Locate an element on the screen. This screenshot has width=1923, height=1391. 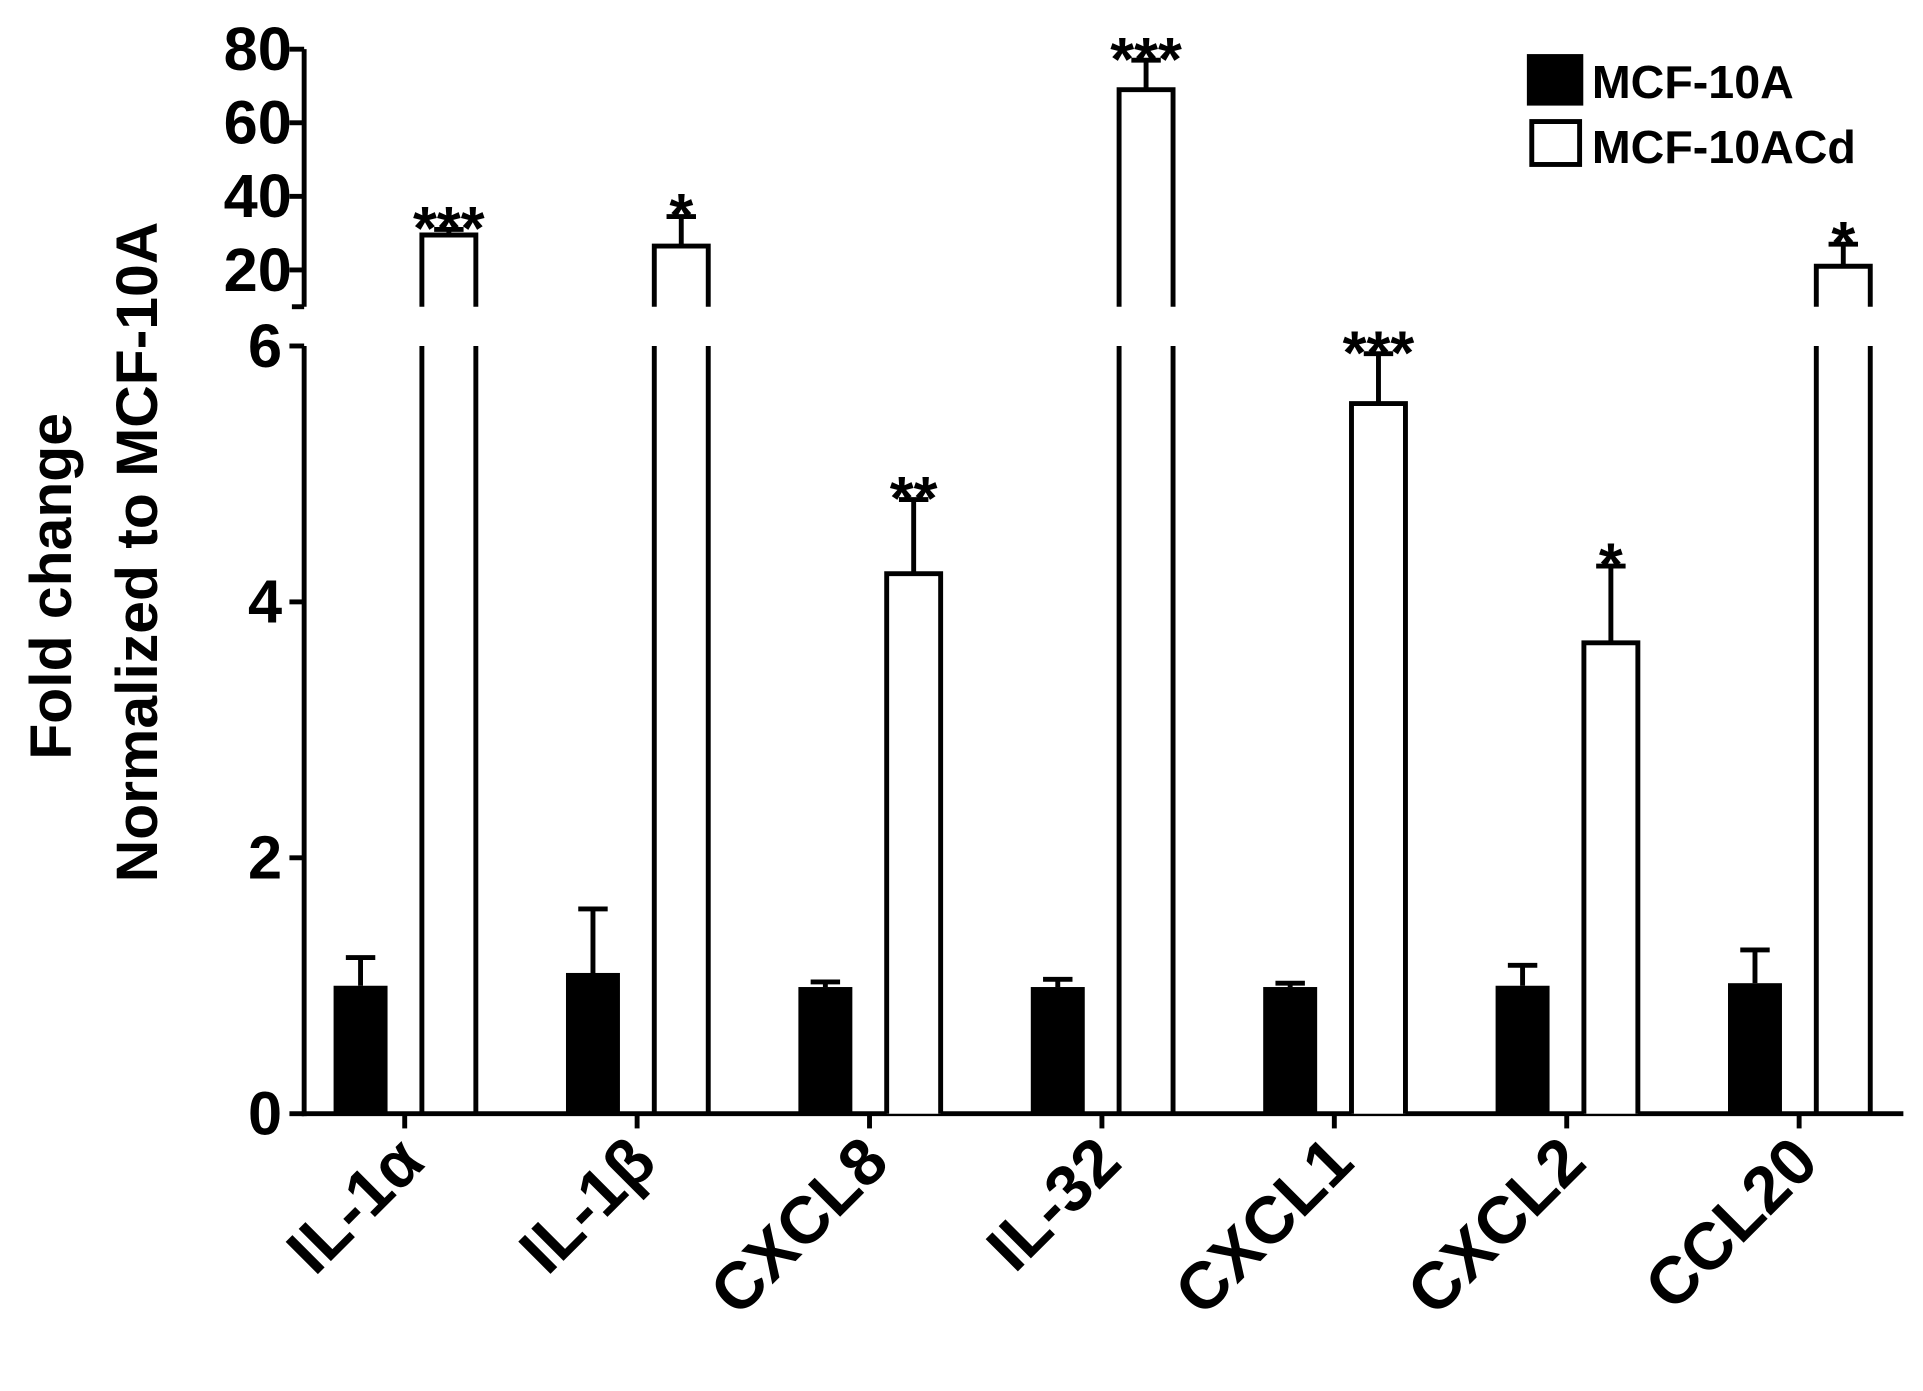
legend: MCF-10A MCF-10ACd is located at coordinates (1691, 113).